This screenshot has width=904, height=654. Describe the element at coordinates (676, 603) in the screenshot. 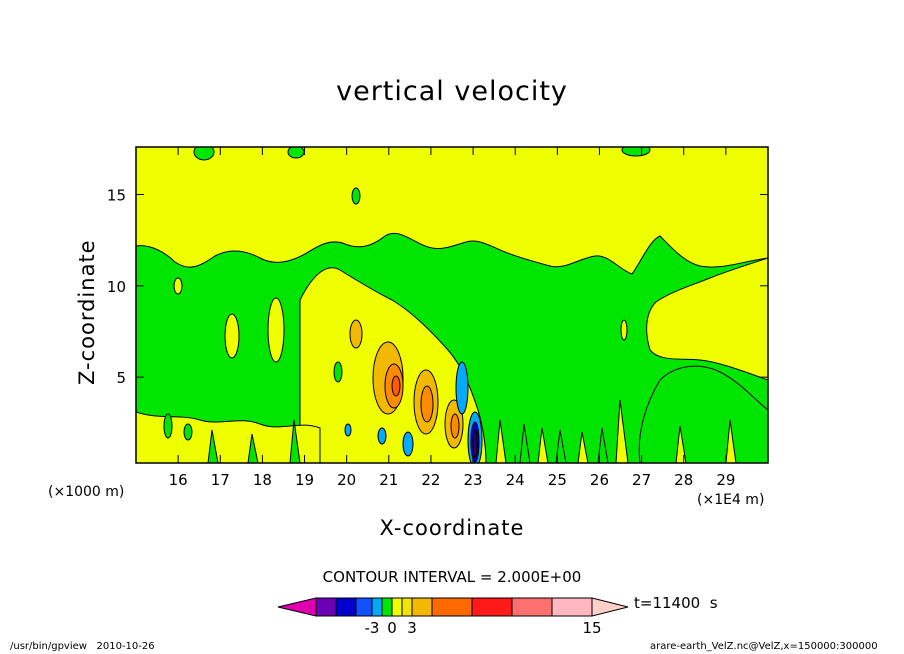

I see `time-label: t=11400 s` at that location.